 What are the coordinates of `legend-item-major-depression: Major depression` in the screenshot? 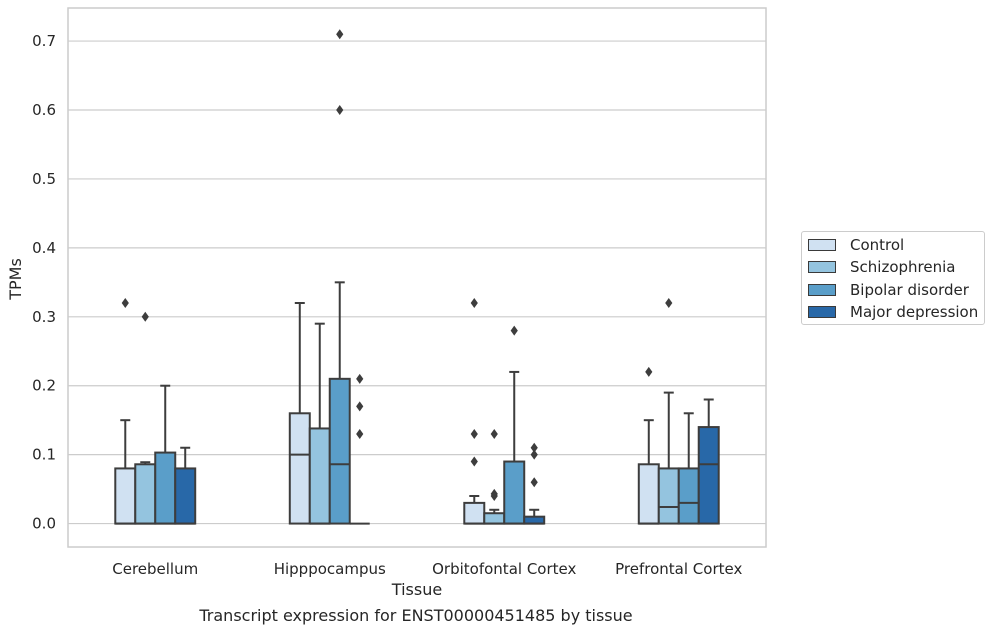 It's located at (893, 312).